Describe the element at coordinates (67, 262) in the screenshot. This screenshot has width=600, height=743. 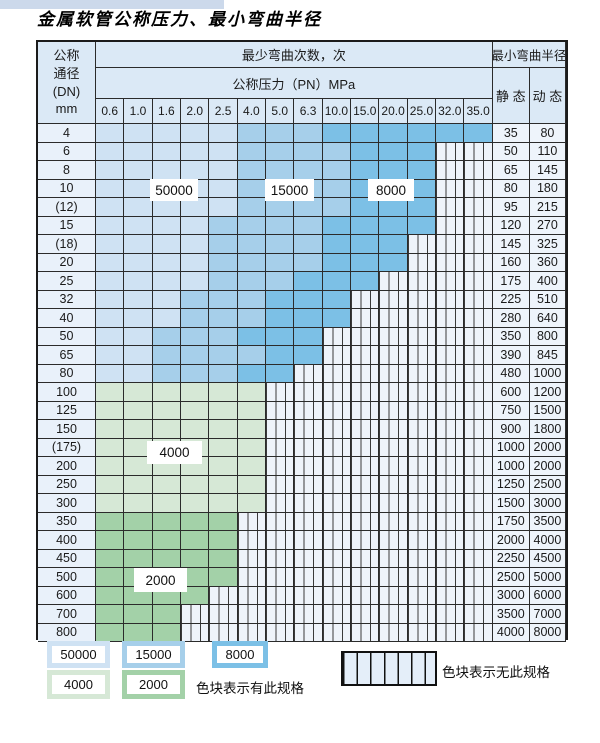
I see `dn-row-label: 20` at that location.